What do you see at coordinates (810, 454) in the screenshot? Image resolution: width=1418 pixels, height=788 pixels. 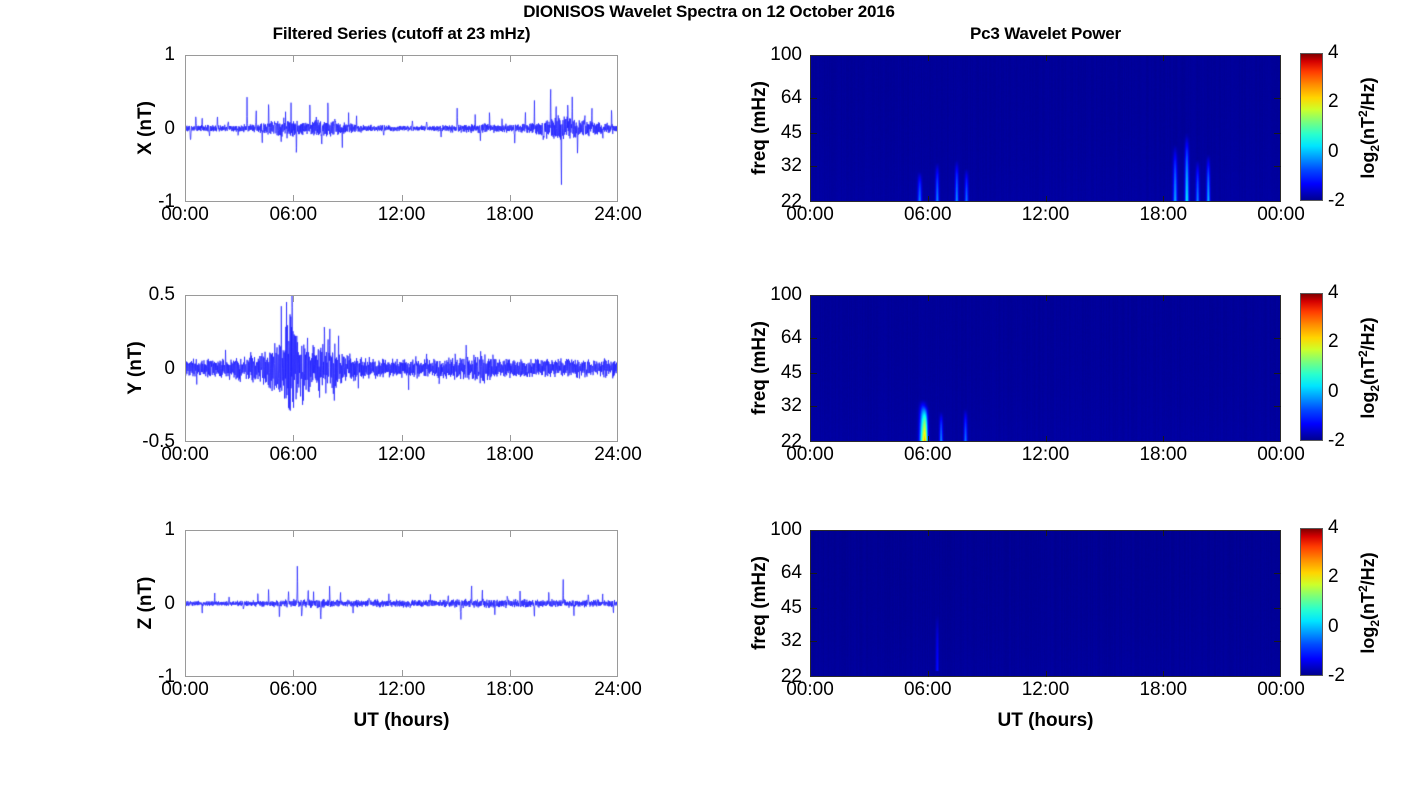 I see `xtick-wv-1-0: 00:00` at bounding box center [810, 454].